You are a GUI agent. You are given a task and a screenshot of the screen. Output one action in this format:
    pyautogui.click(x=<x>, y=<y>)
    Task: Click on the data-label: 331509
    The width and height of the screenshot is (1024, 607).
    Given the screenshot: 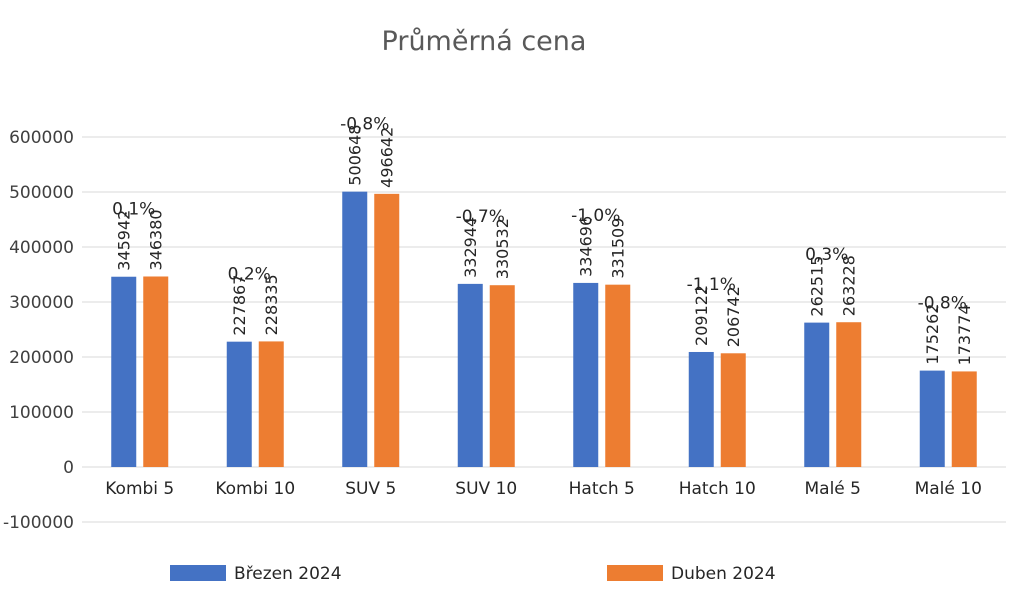 What is the action you would take?
    pyautogui.click(x=618, y=248)
    